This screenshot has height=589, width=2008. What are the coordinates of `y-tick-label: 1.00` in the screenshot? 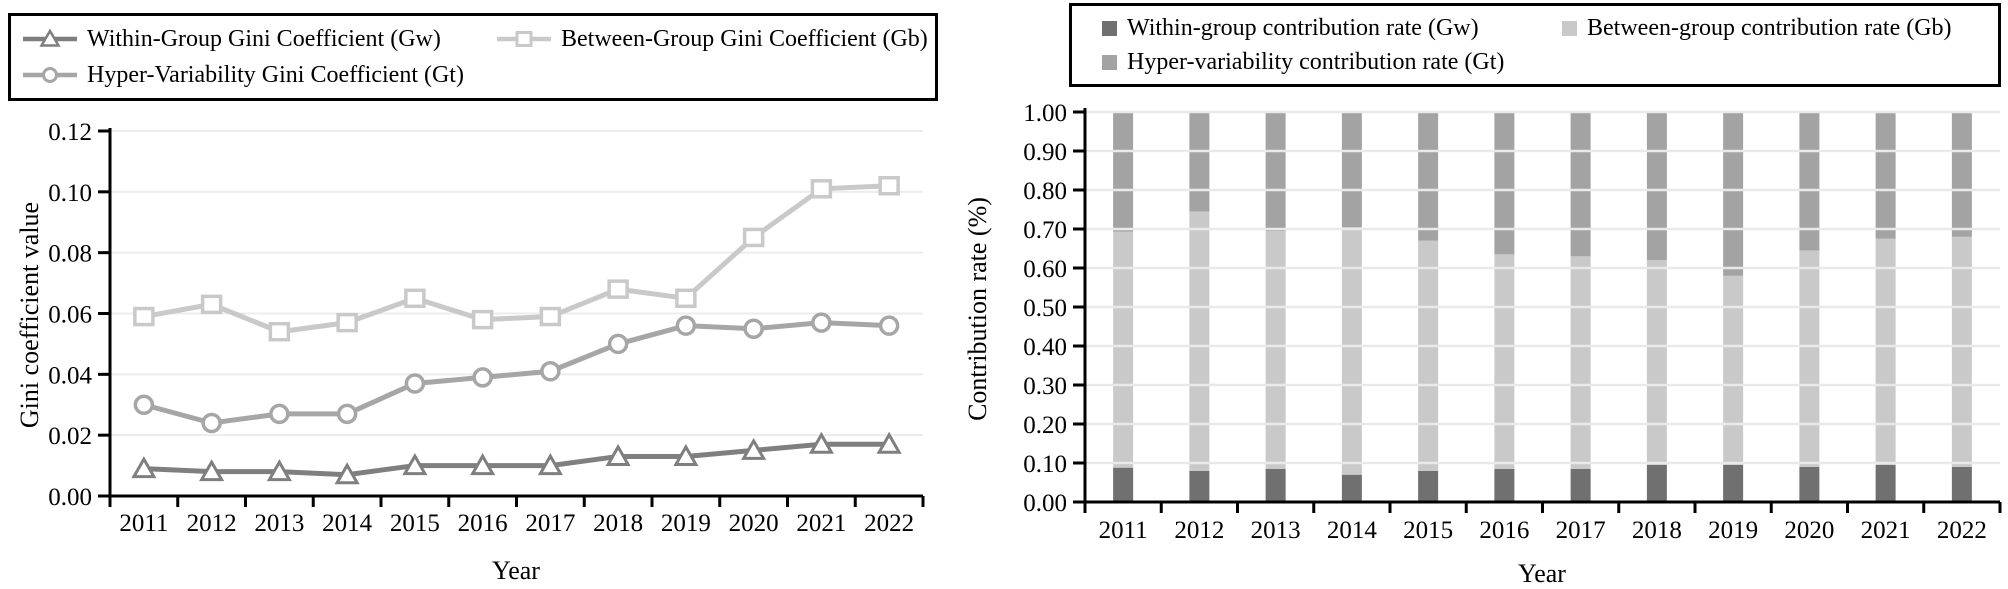 It's located at (1045, 113).